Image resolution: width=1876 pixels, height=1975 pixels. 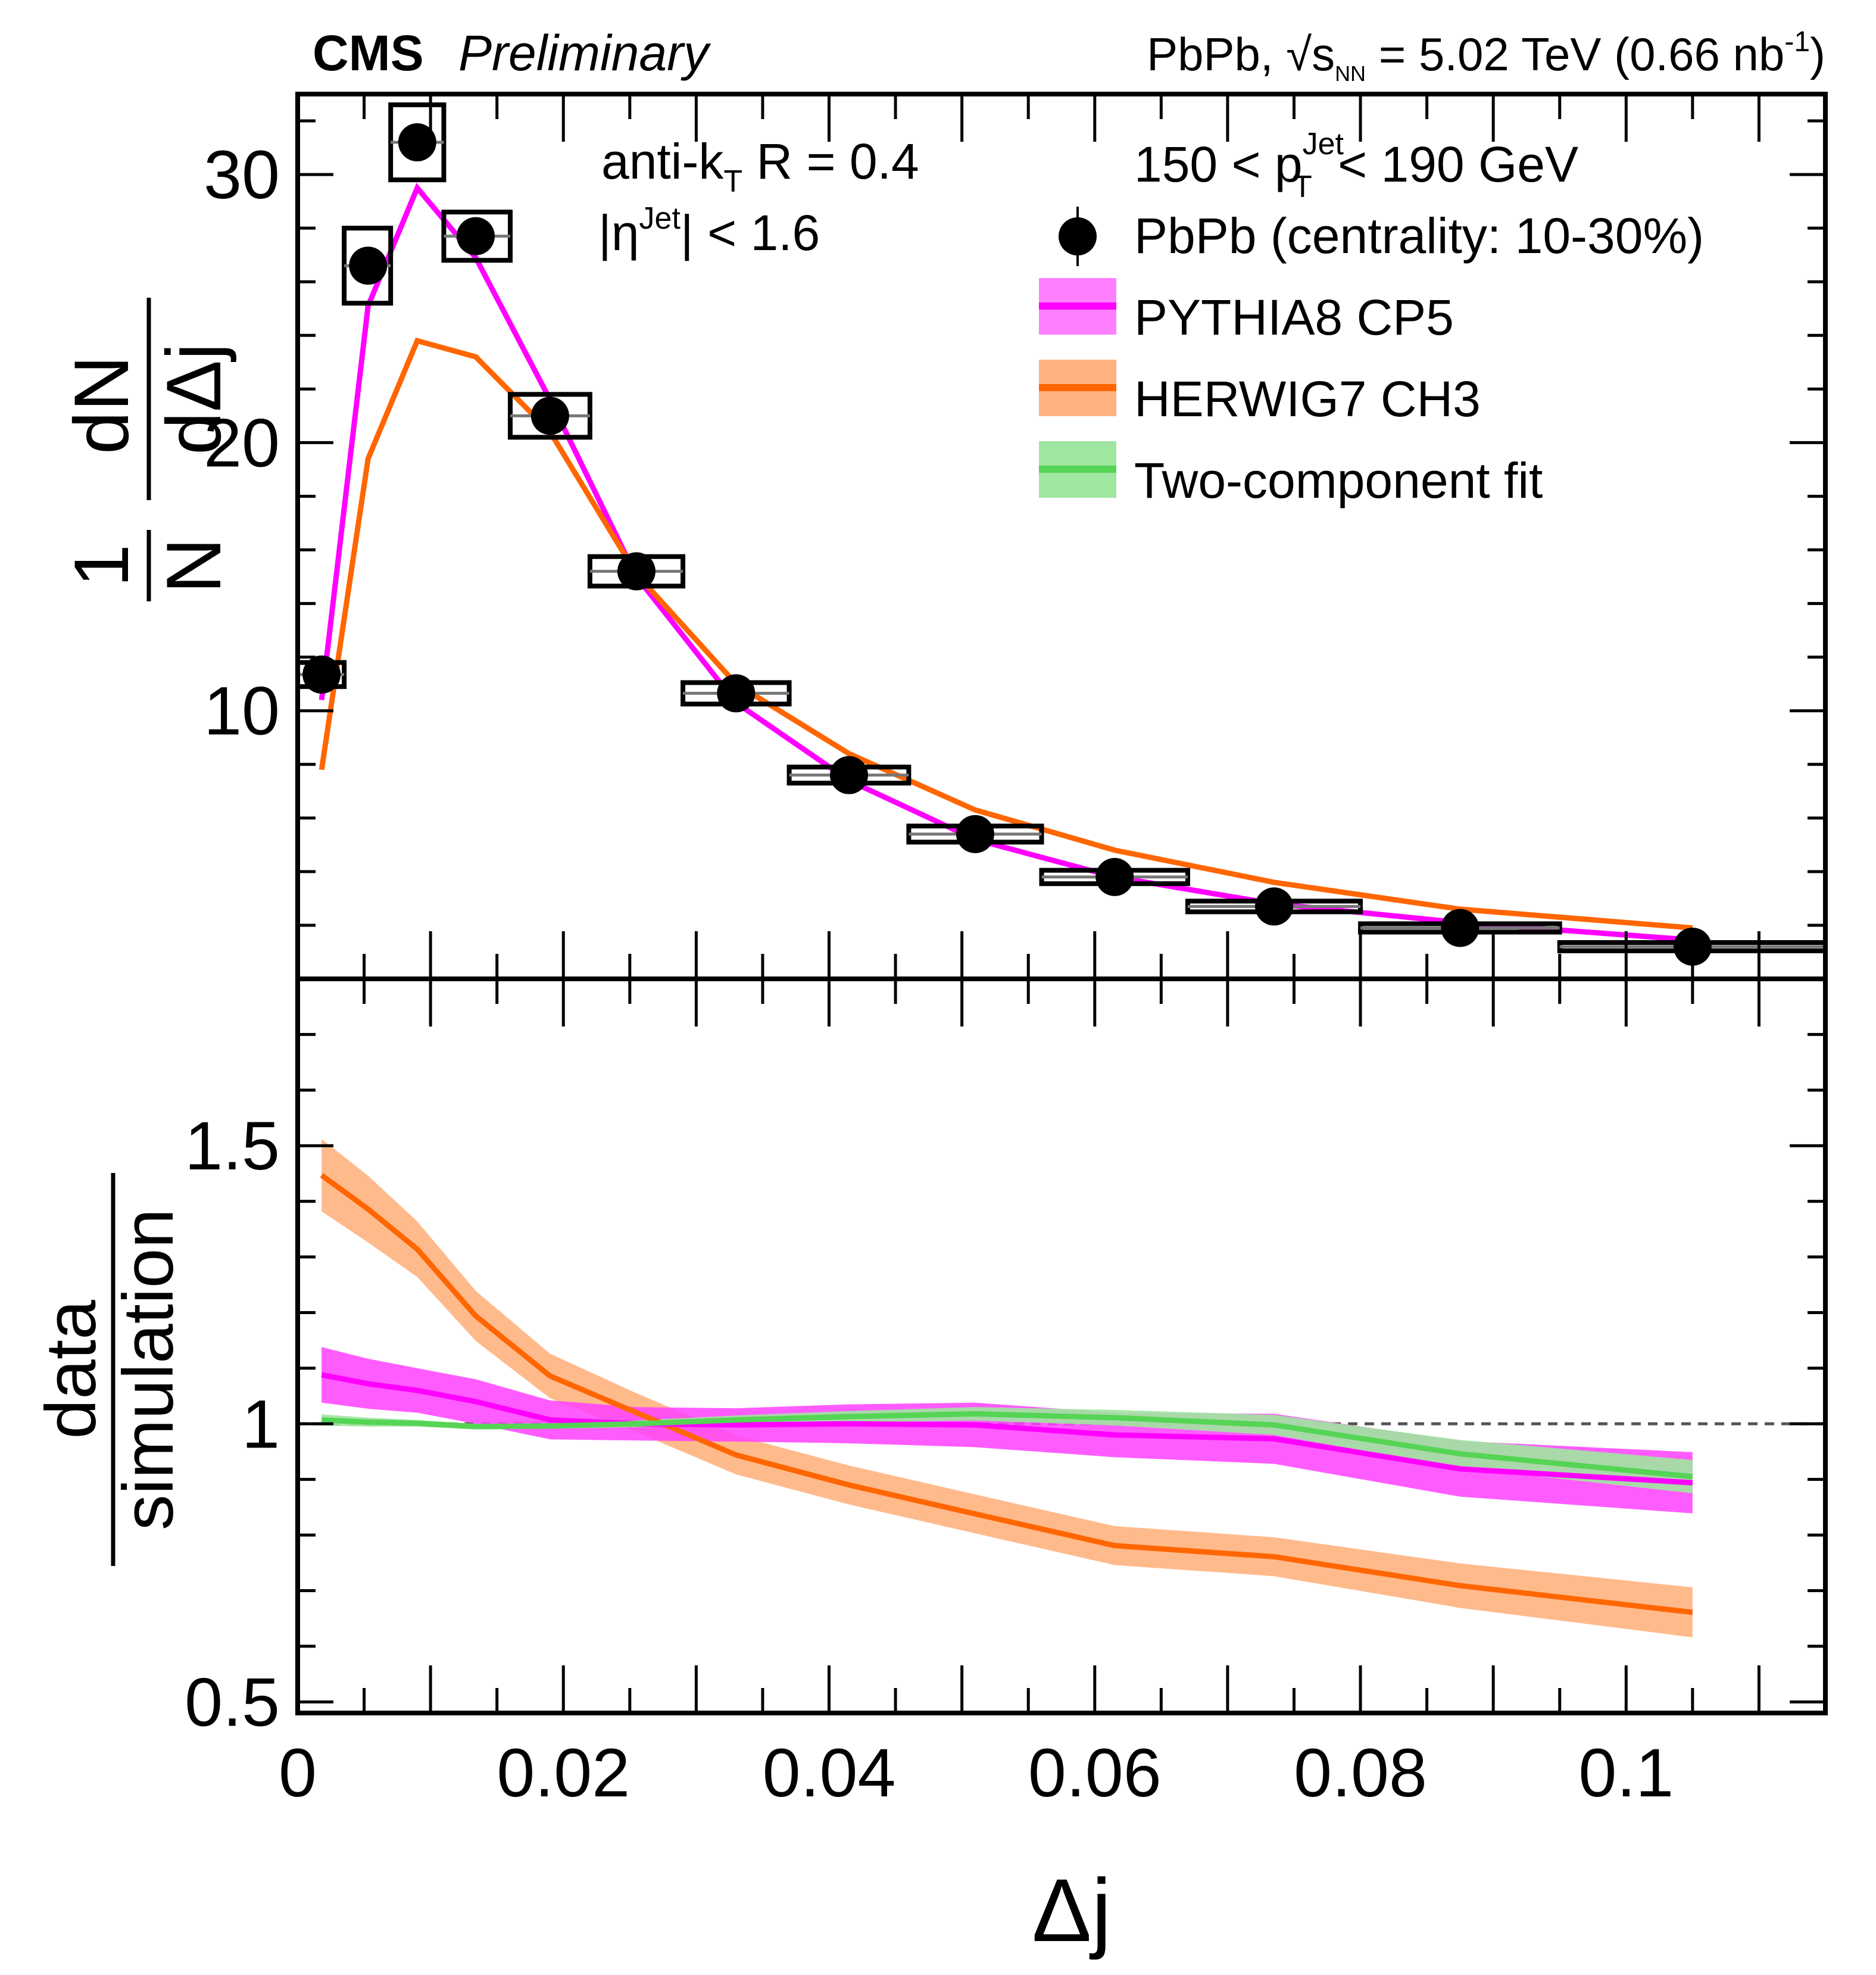 What do you see at coordinates (193, 566) in the screenshot?
I see `y-label-den: N` at bounding box center [193, 566].